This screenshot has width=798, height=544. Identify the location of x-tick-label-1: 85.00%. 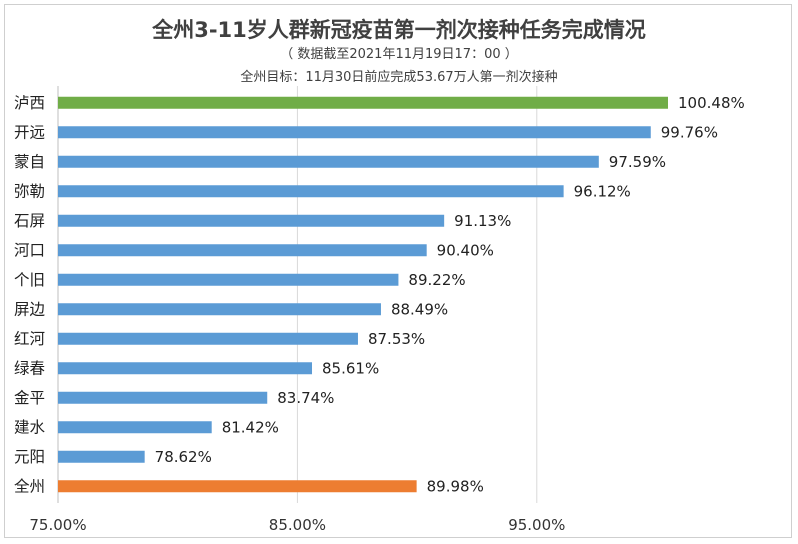
(297, 525).